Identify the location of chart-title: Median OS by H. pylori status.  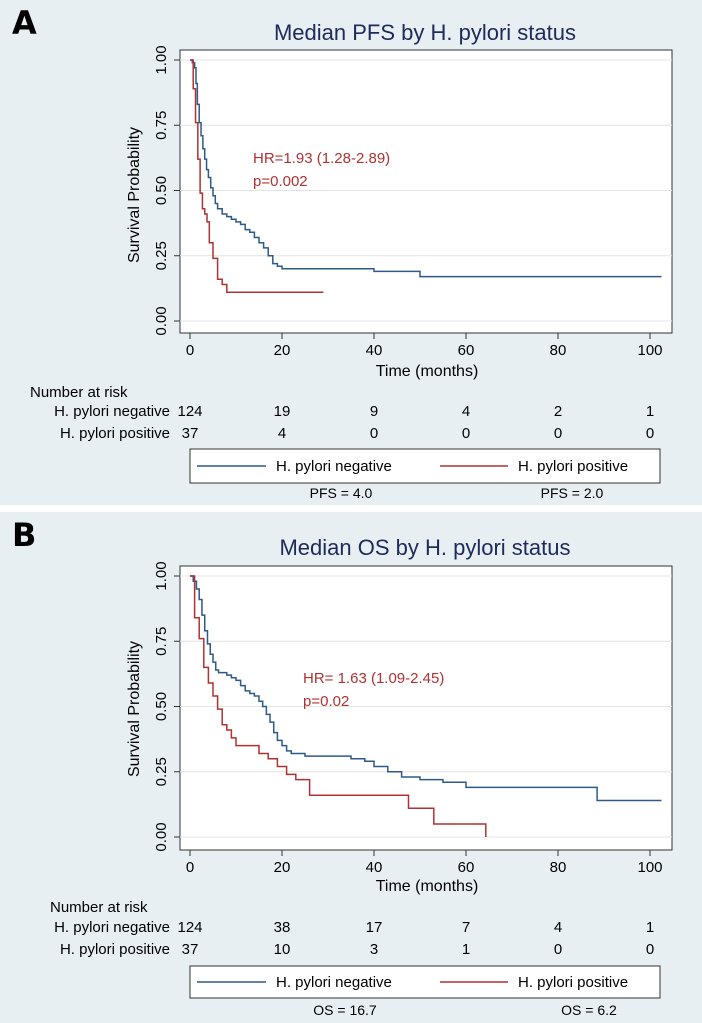
(424, 547).